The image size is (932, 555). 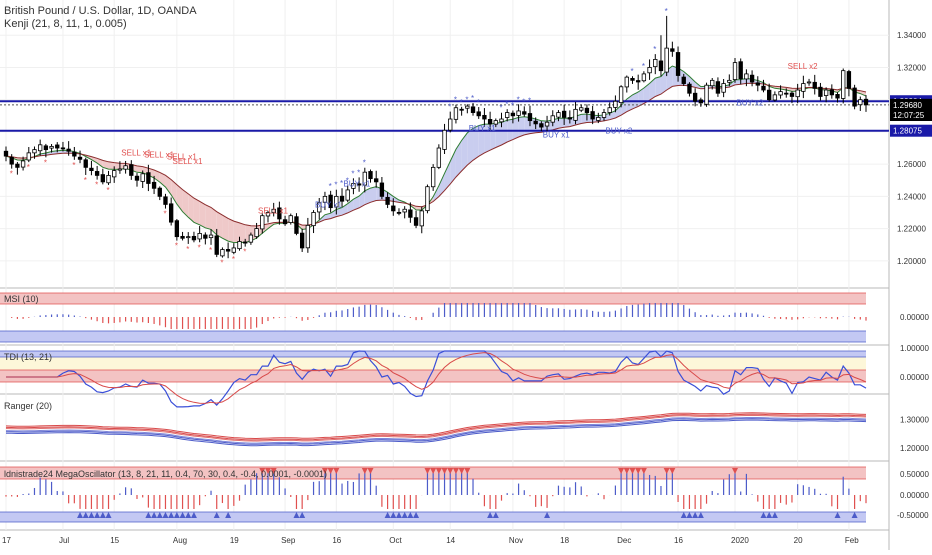 I want to click on buy-signal-label: BUY x2, so click(x=619, y=131).